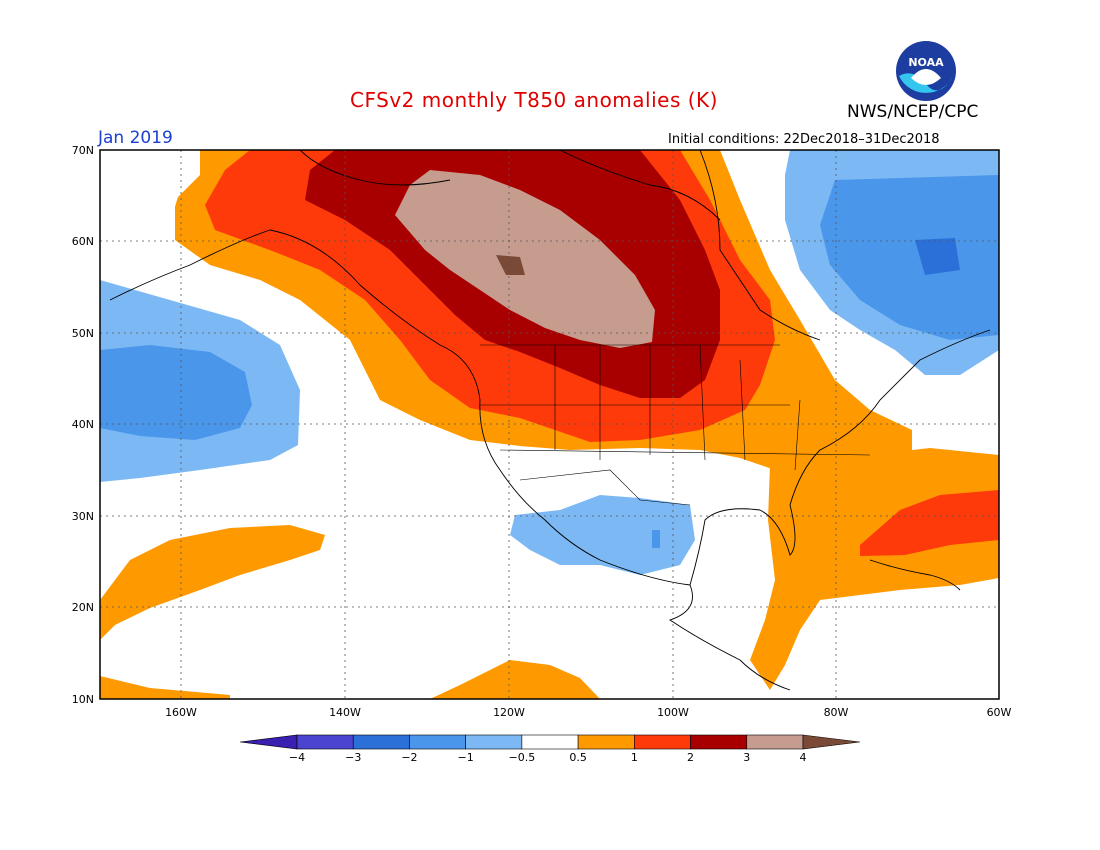 The width and height of the screenshot is (1100, 850). I want to click on lon-label: 140W, so click(345, 712).